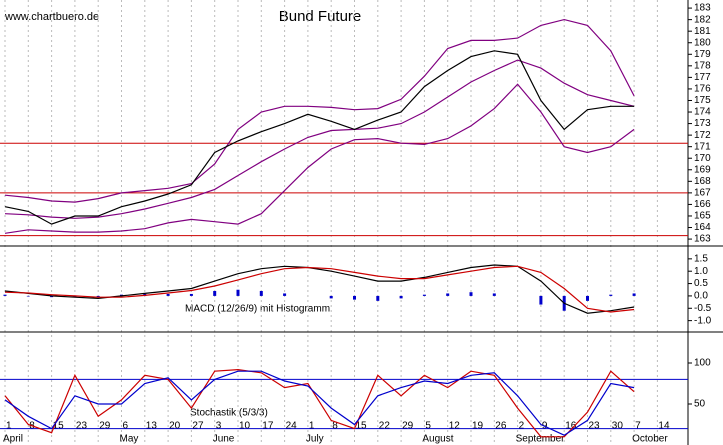 This screenshot has height=445, width=723. I want to click on y-tick-label: 1.0, so click(701, 271).